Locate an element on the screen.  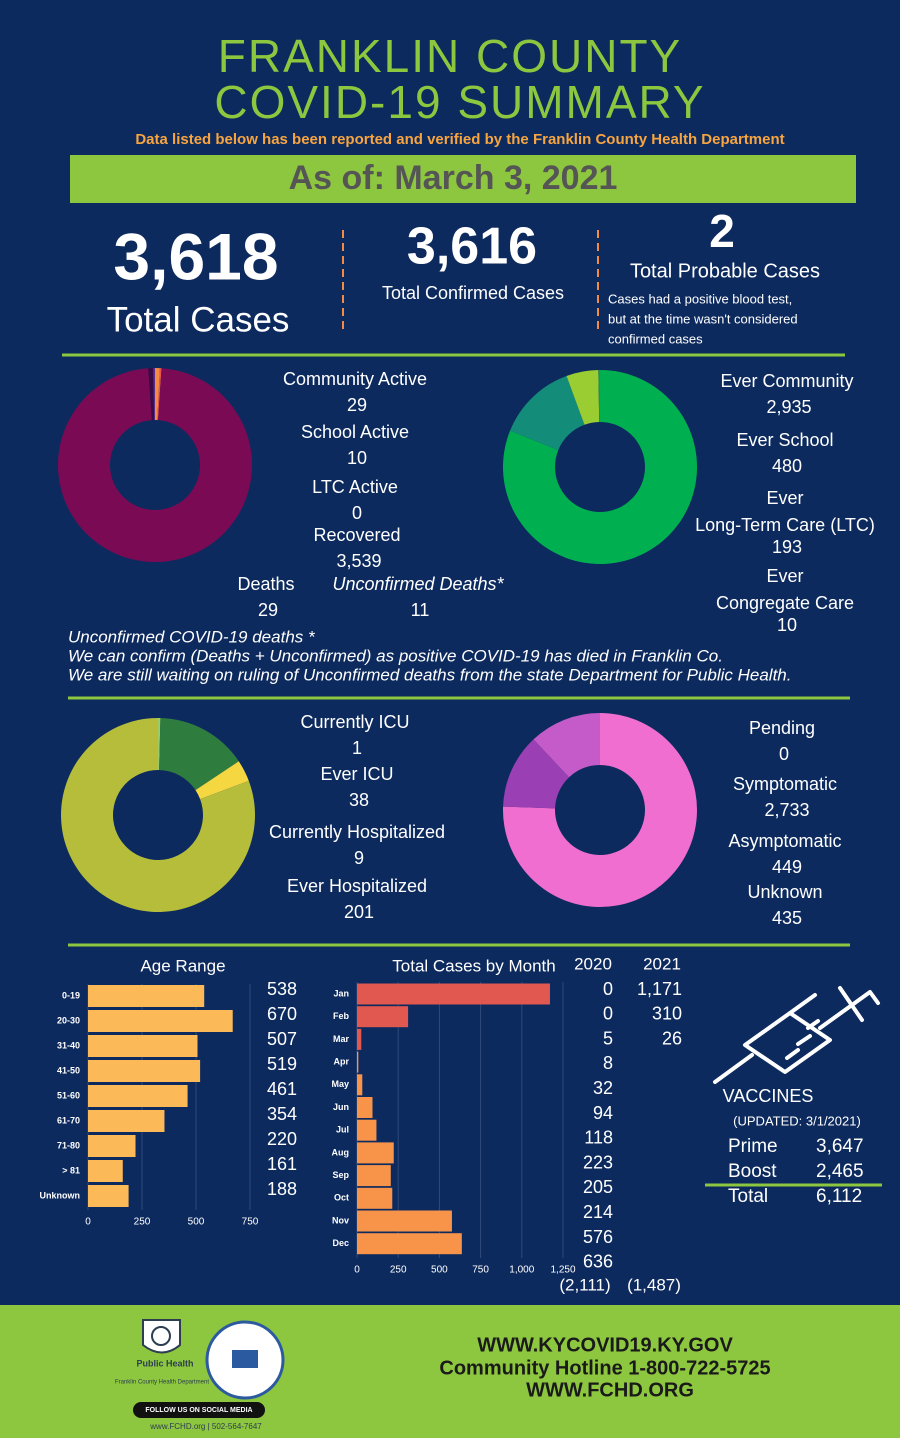
donut-label: Currently ICU is located at coordinates (354, 722).